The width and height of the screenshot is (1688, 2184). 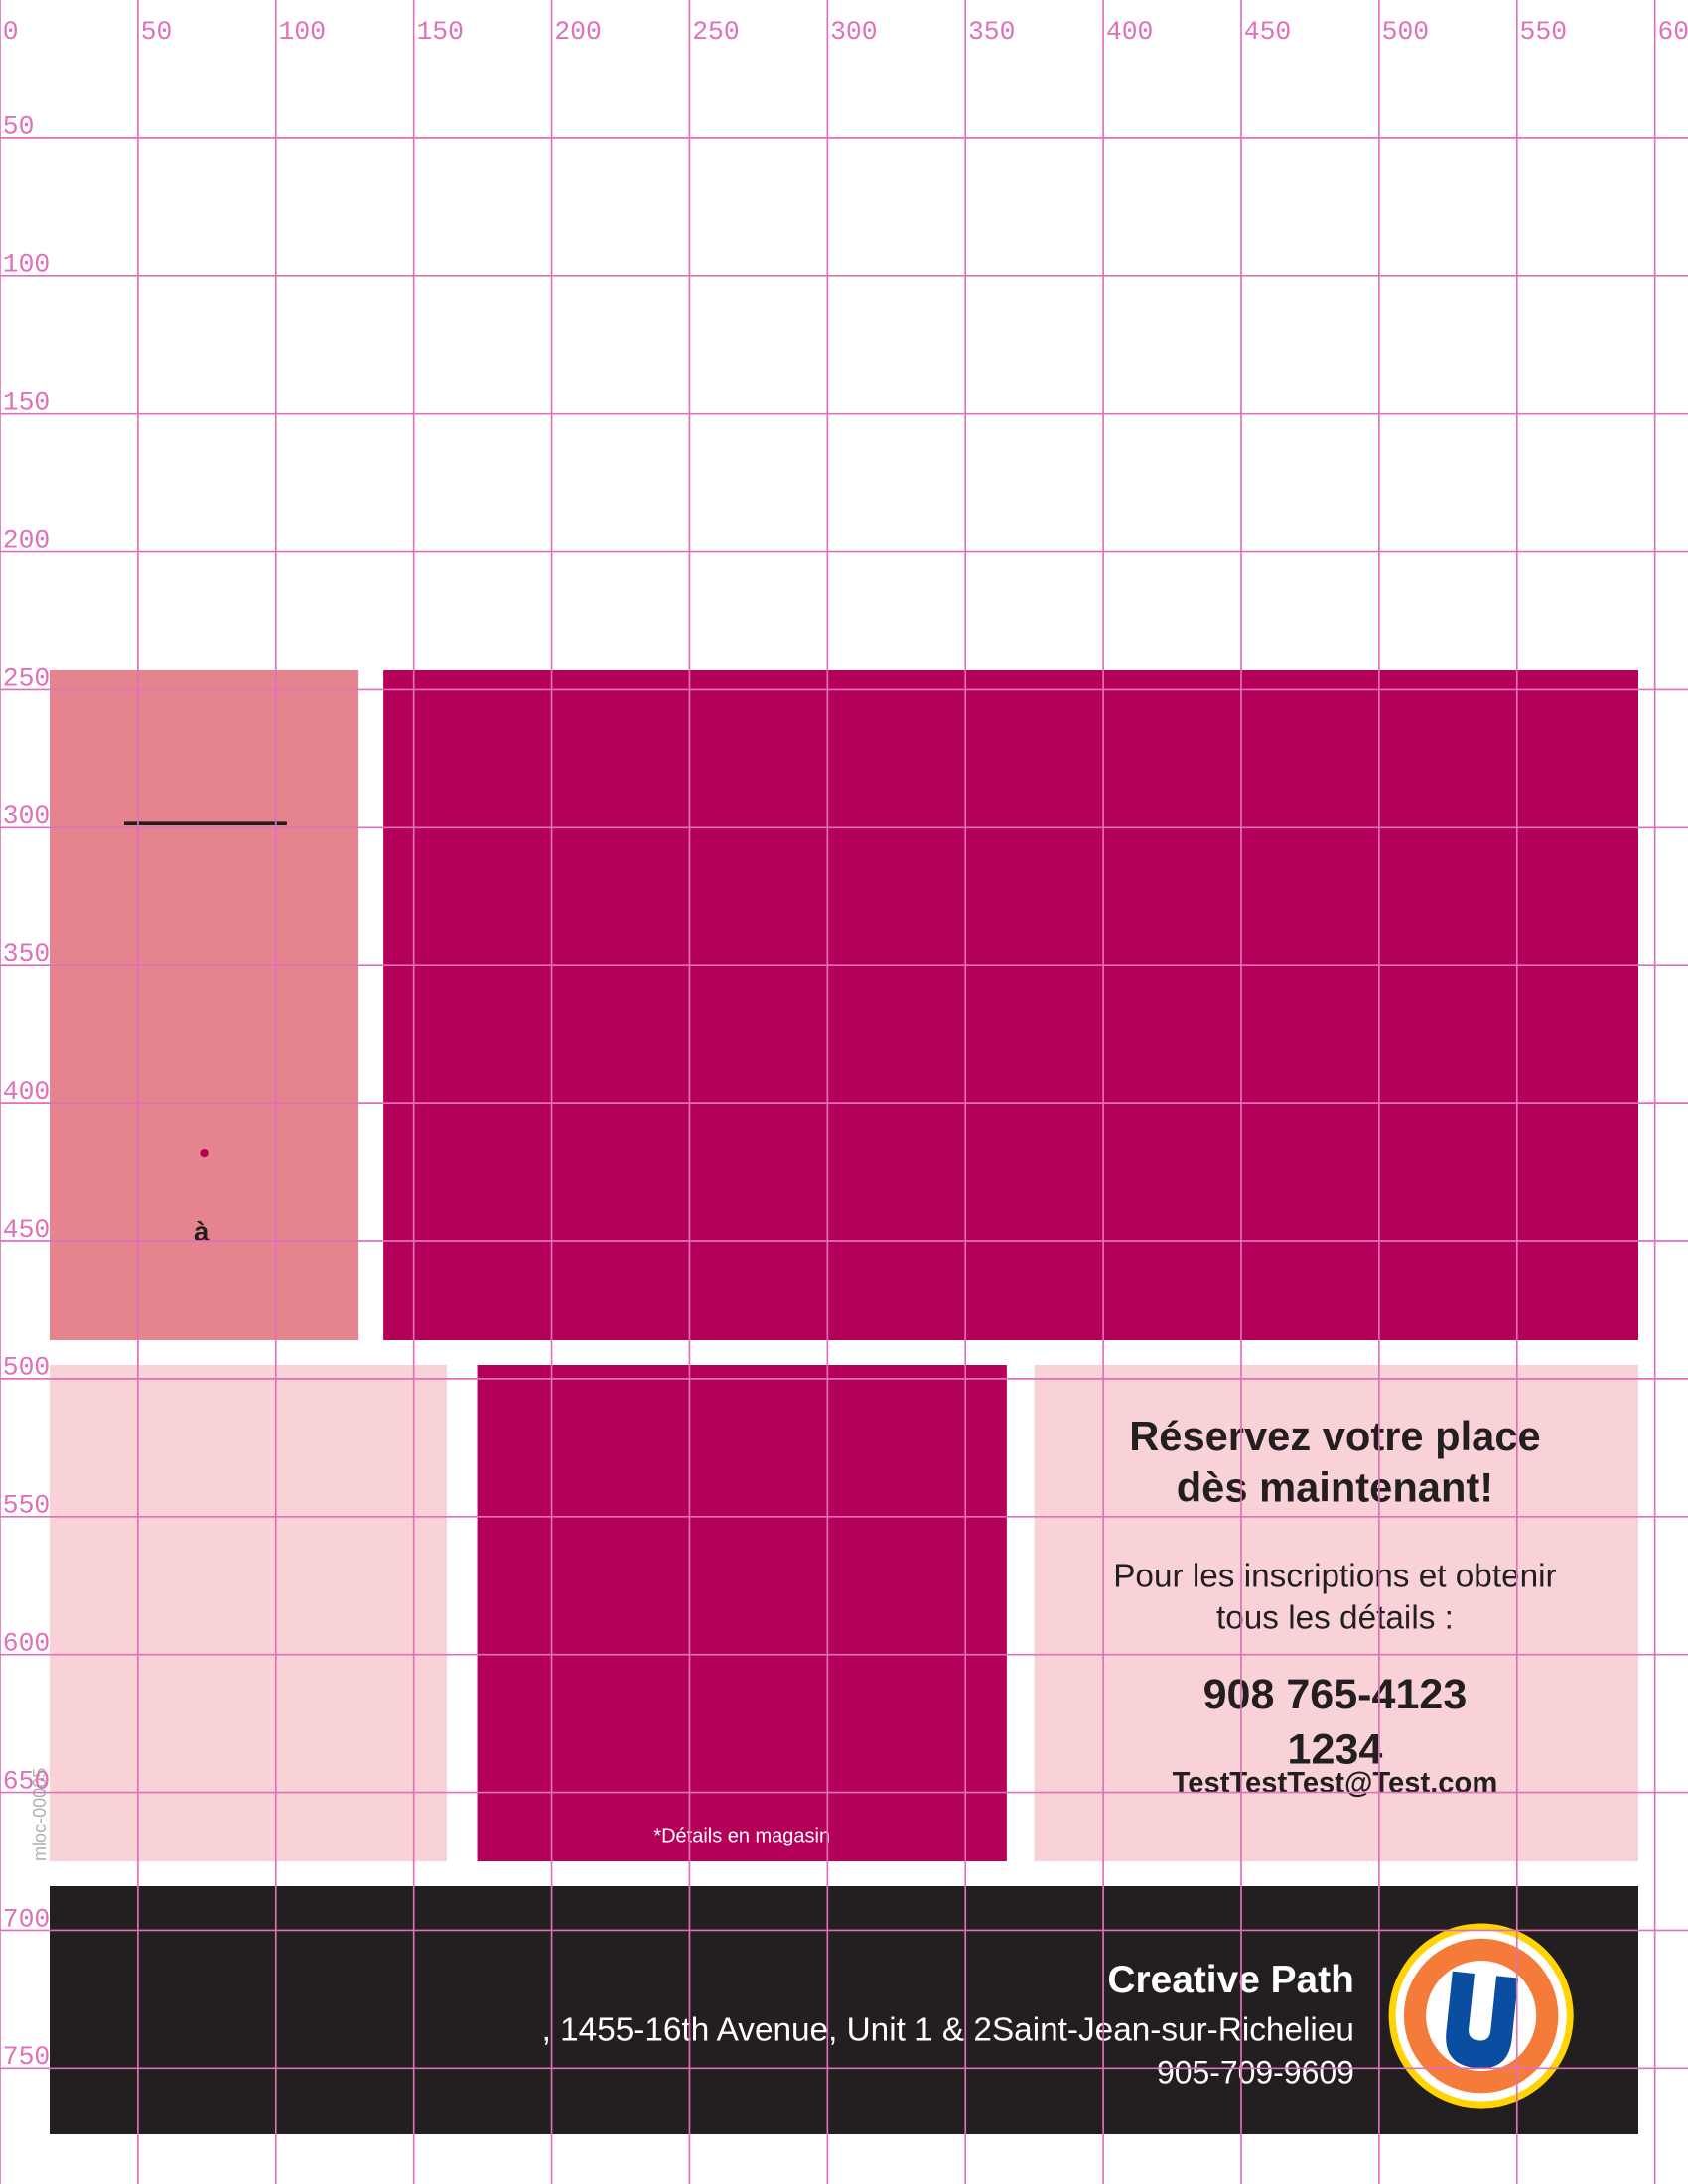 I want to click on promo-panel, so click(x=742, y=1613).